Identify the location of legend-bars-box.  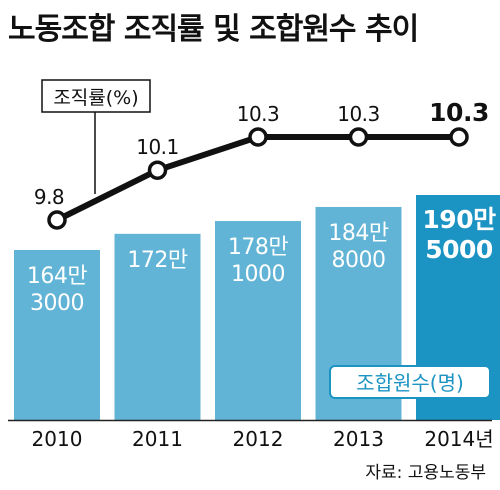
(410, 382).